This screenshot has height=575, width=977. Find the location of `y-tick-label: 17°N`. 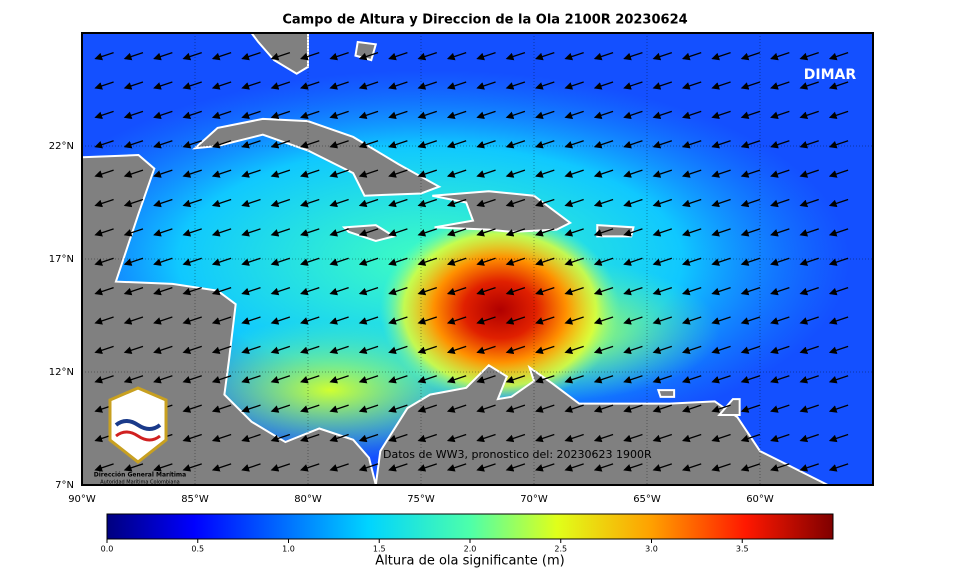

y-tick-label: 17°N is located at coordinates (61, 259).